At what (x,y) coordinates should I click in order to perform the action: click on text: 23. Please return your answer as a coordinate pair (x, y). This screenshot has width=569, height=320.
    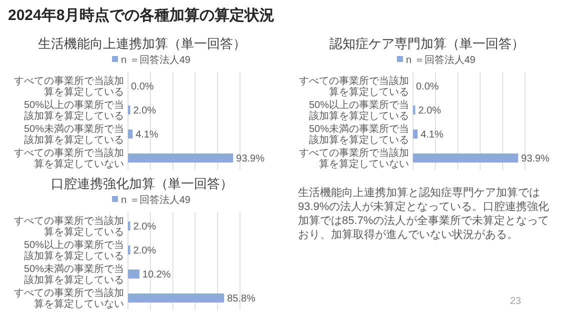
    Looking at the image, I should click on (516, 301).